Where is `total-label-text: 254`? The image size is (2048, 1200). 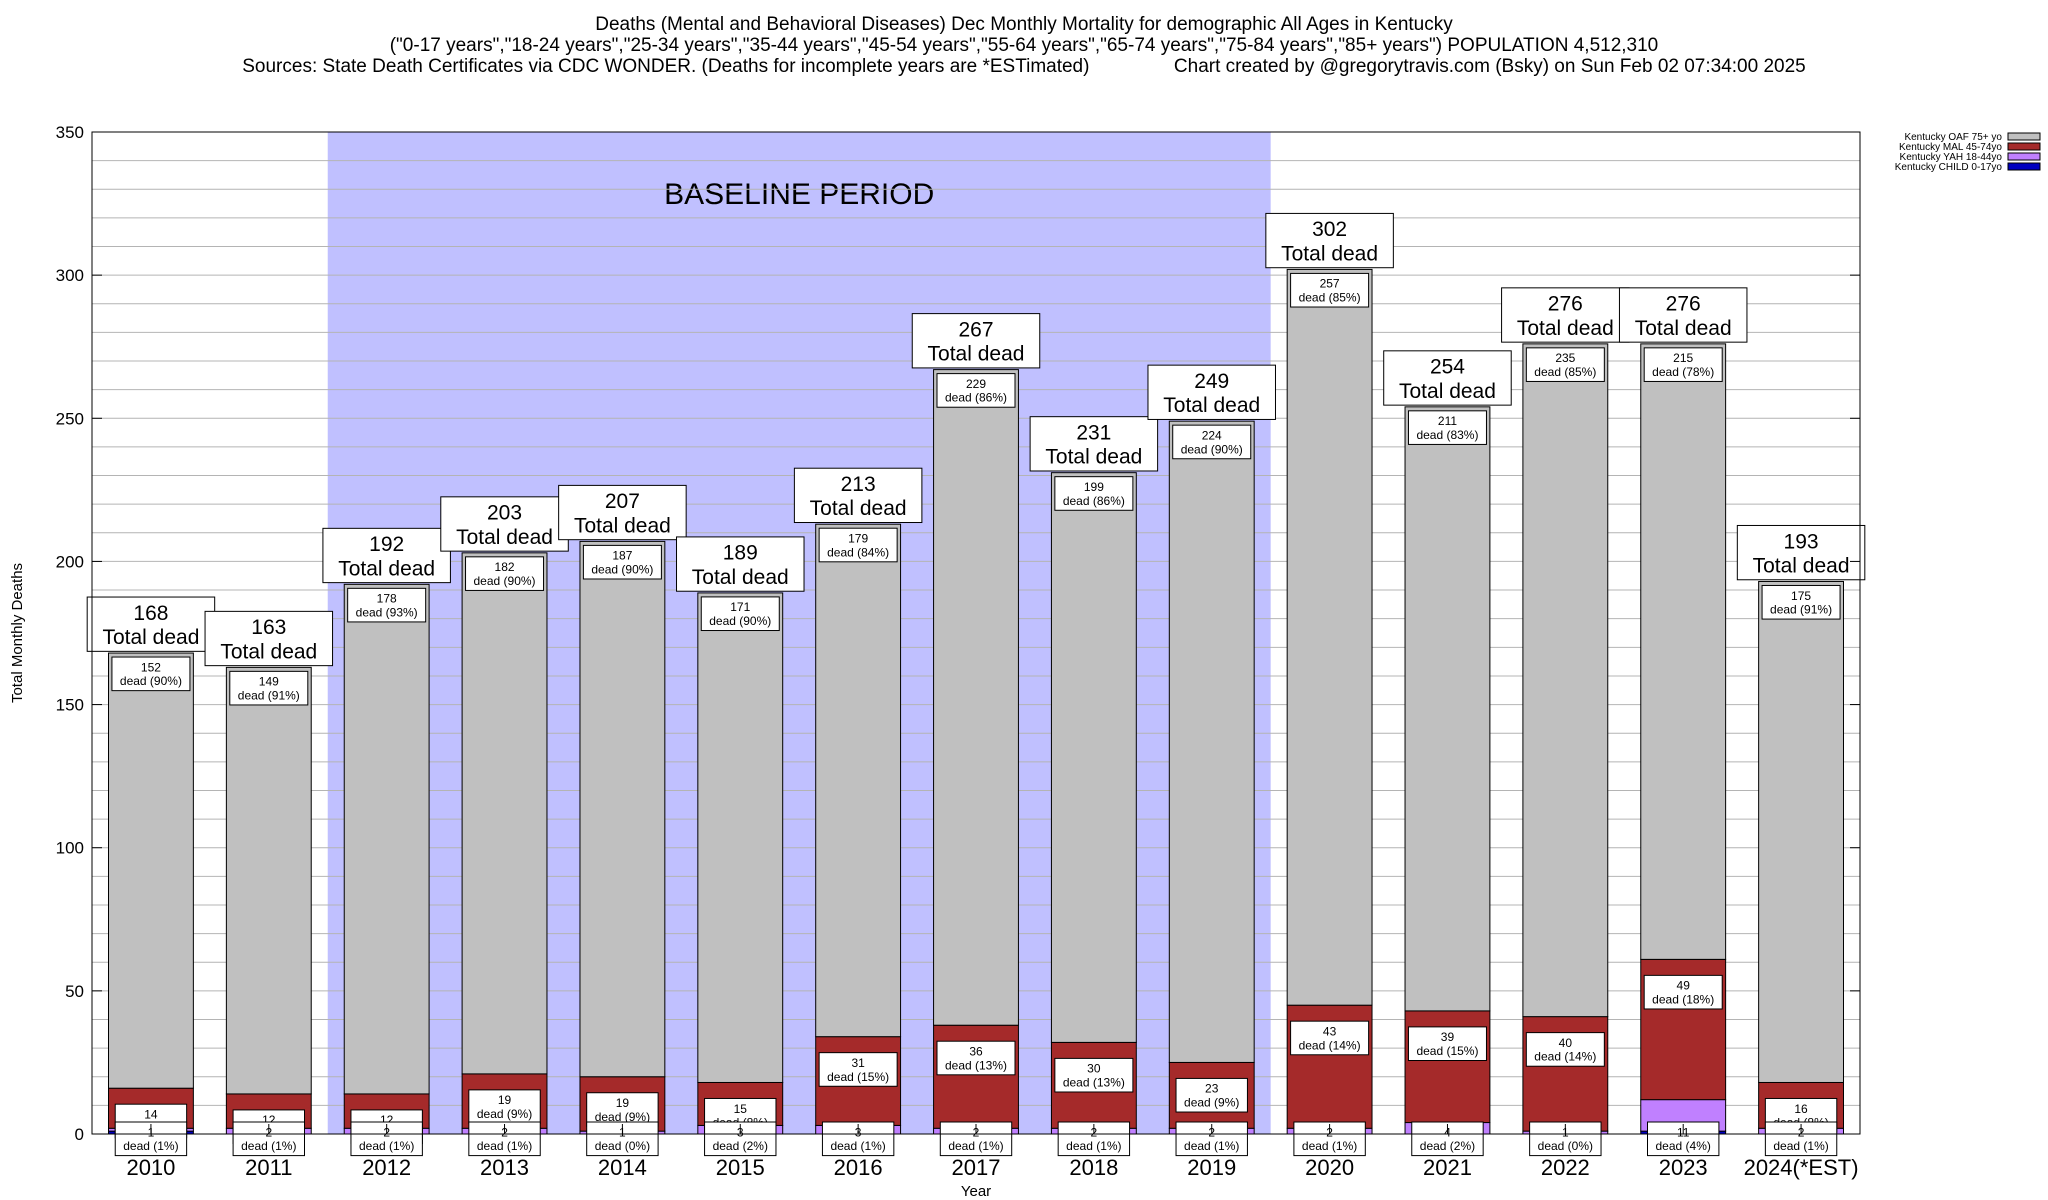 total-label-text: 254 is located at coordinates (1447, 367).